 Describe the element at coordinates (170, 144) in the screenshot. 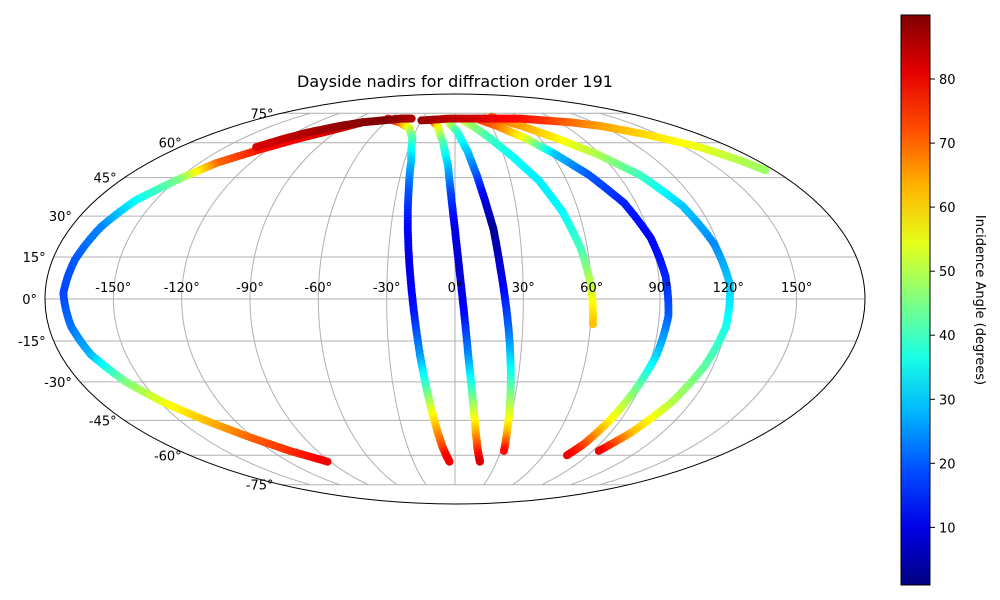

I see `y-tick-label: 60°` at that location.